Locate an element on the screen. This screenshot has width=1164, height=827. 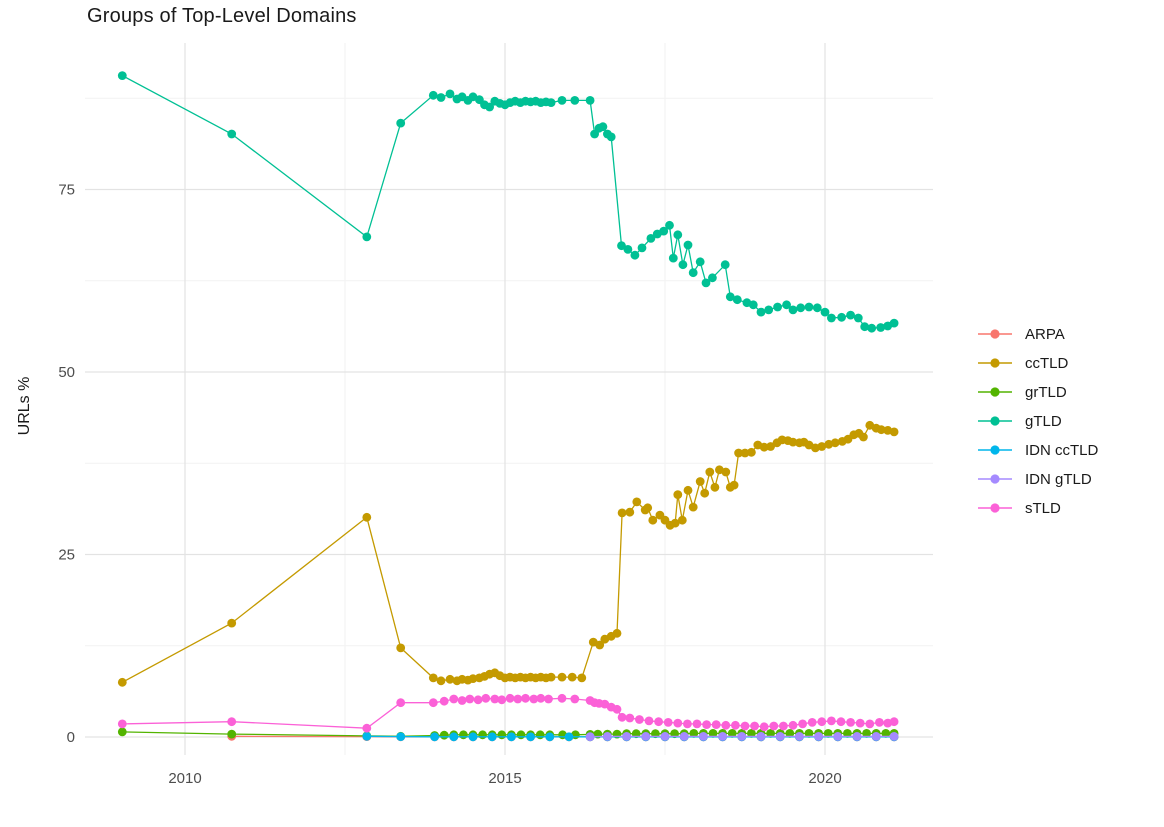
series-line-grTLD is located at coordinates (508, 734).